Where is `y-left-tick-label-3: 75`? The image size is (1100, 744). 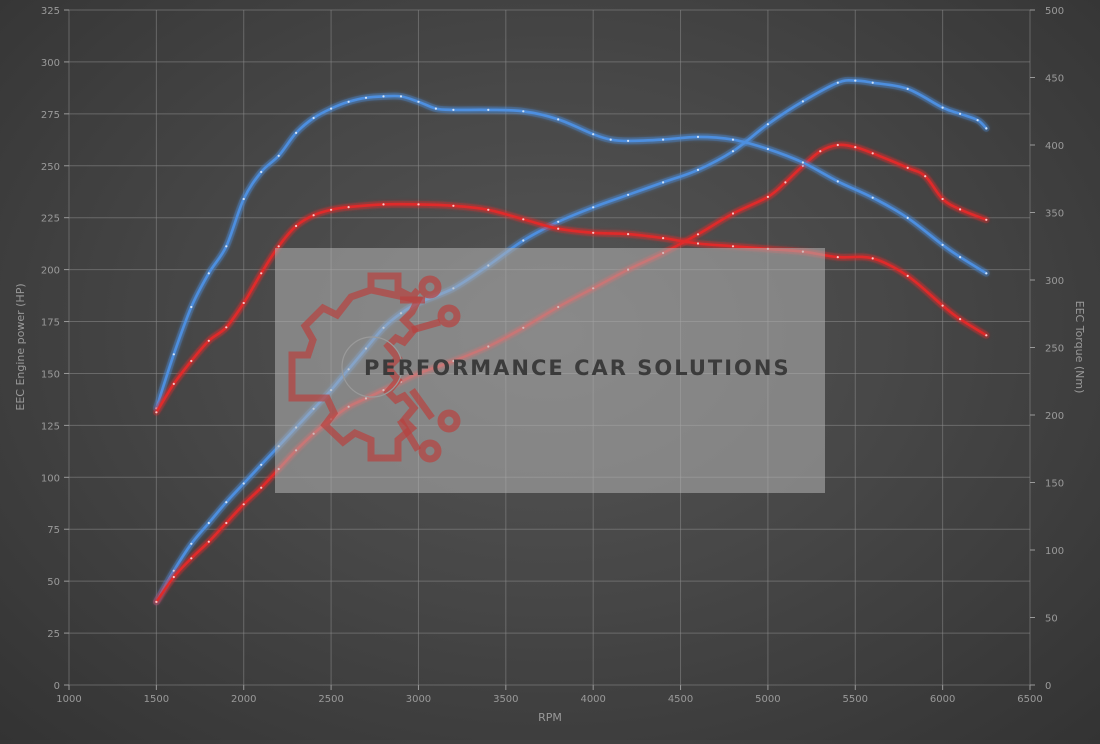
y-left-tick-label-3: 75 is located at coordinates (53, 530).